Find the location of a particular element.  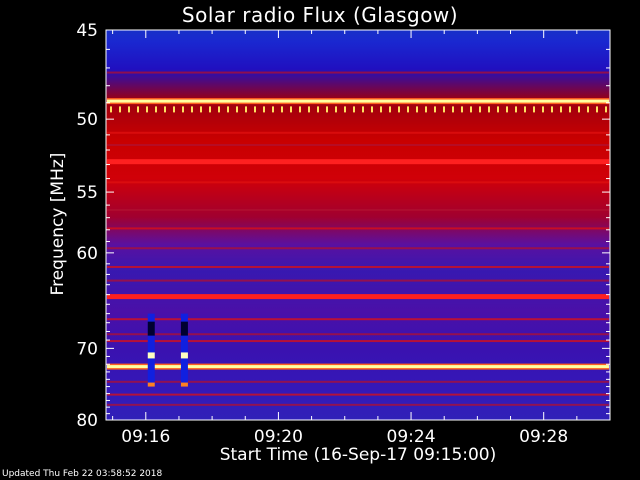

chart-title: Solar radio Flux (Glasgow) is located at coordinates (320, 15).